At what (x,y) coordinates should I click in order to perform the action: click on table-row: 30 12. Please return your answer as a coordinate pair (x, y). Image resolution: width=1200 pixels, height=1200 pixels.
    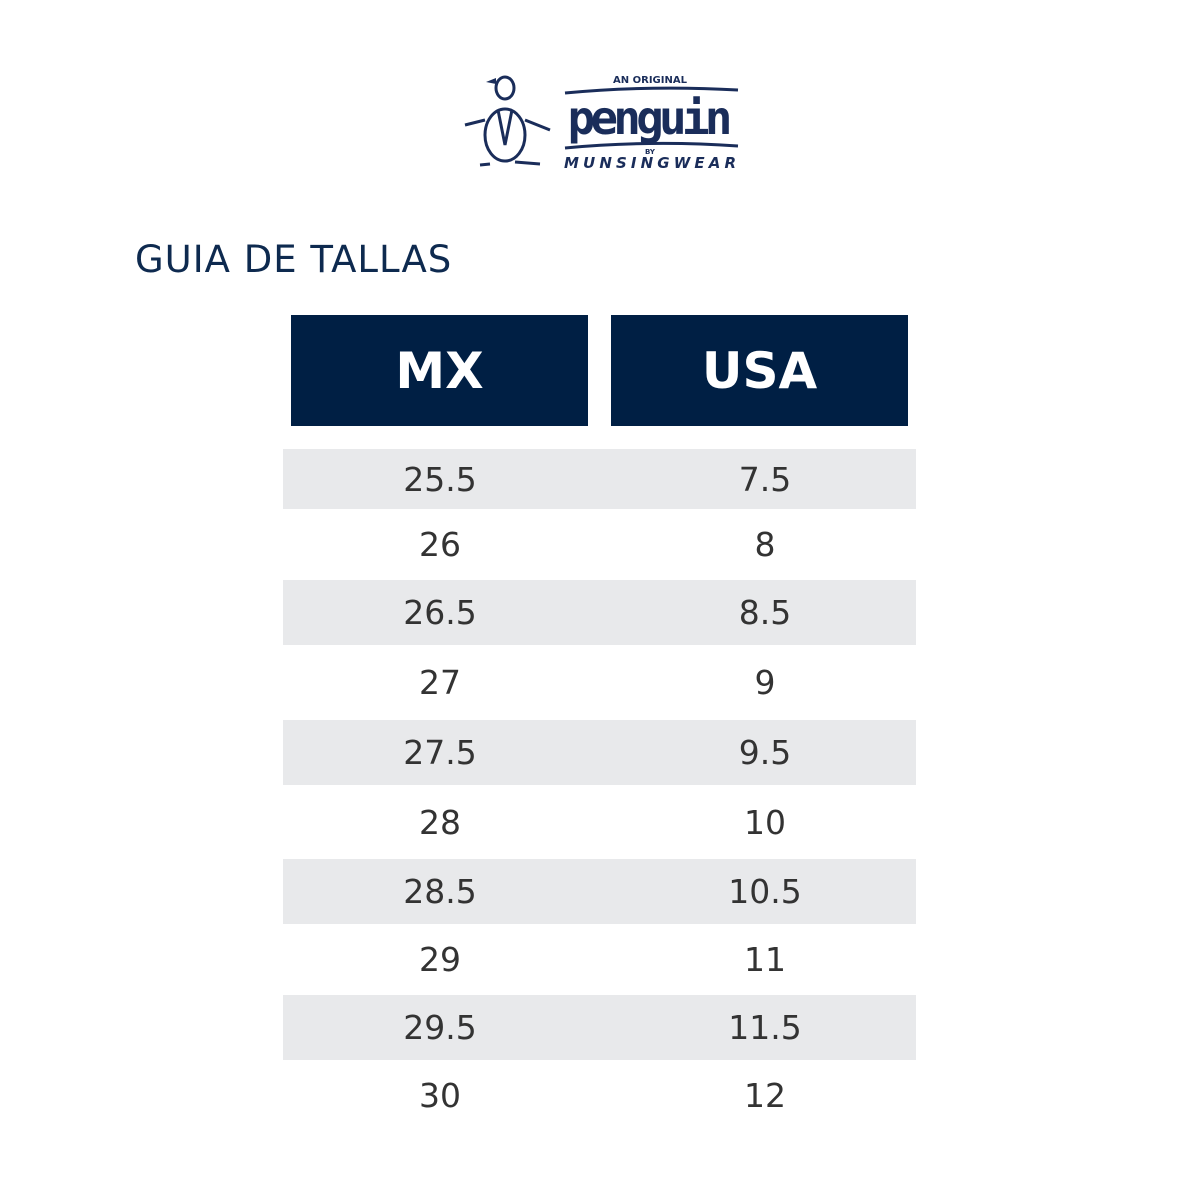
    Looking at the image, I should click on (599, 1095).